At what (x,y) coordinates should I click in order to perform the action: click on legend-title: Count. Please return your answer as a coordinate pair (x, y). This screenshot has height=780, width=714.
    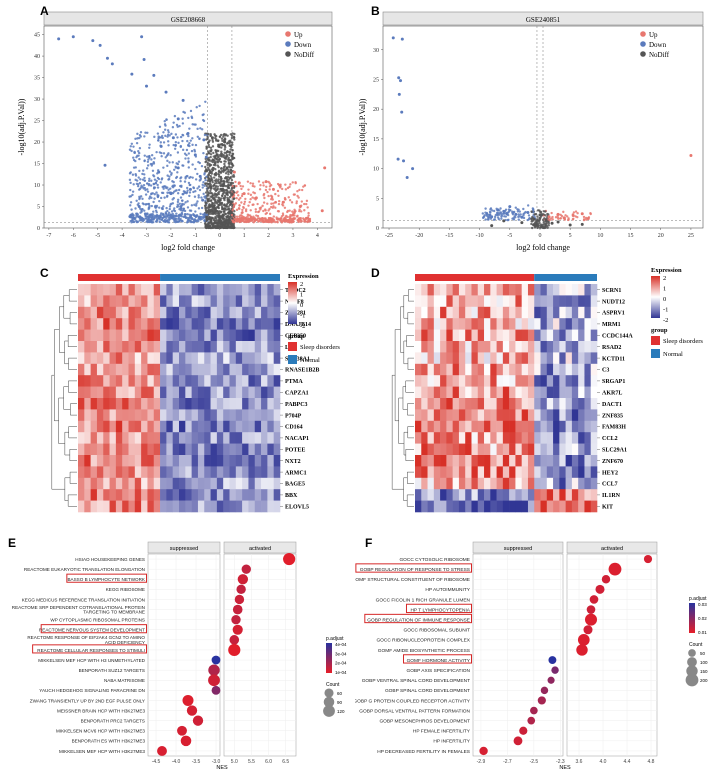
    Looking at the image, I should click on (696, 645).